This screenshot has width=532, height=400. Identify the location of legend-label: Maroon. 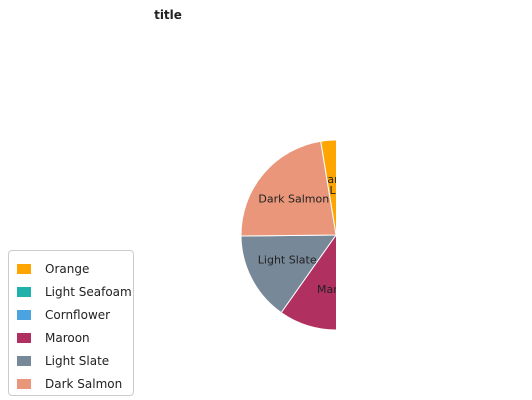
(67, 337).